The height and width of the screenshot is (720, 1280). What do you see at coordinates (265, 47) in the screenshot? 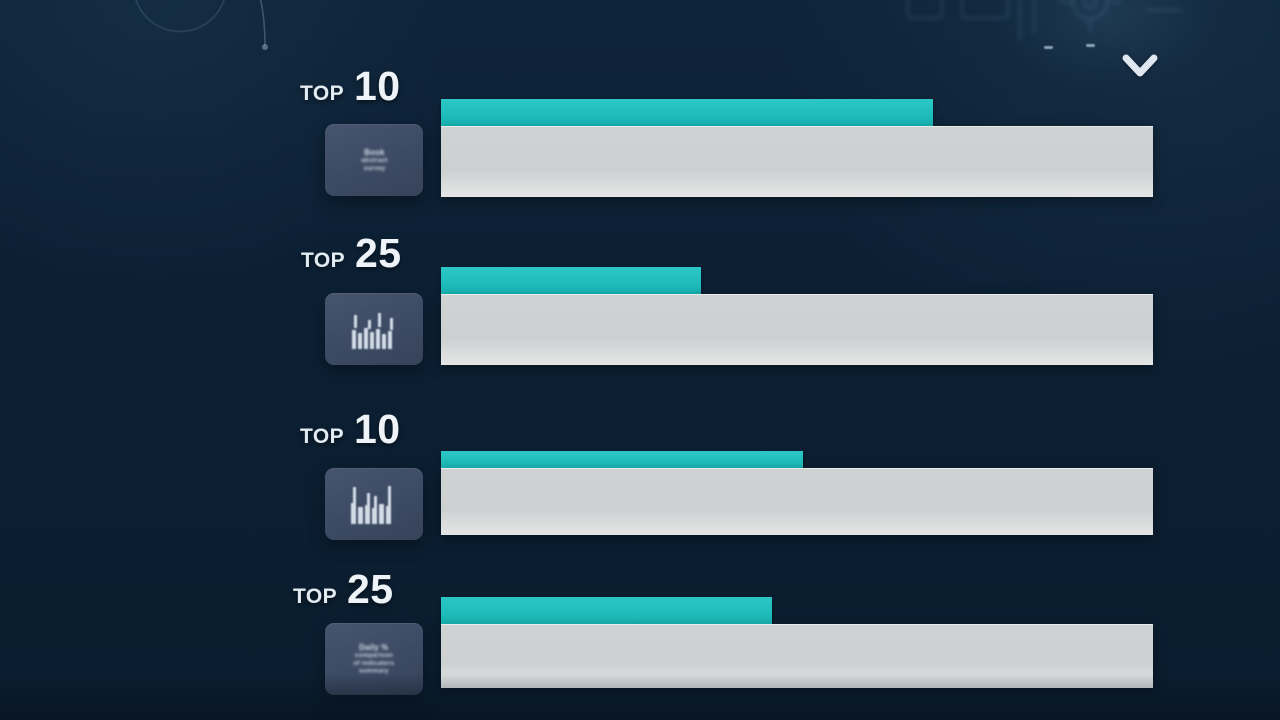
I see `decorative-endpoint-dot` at bounding box center [265, 47].